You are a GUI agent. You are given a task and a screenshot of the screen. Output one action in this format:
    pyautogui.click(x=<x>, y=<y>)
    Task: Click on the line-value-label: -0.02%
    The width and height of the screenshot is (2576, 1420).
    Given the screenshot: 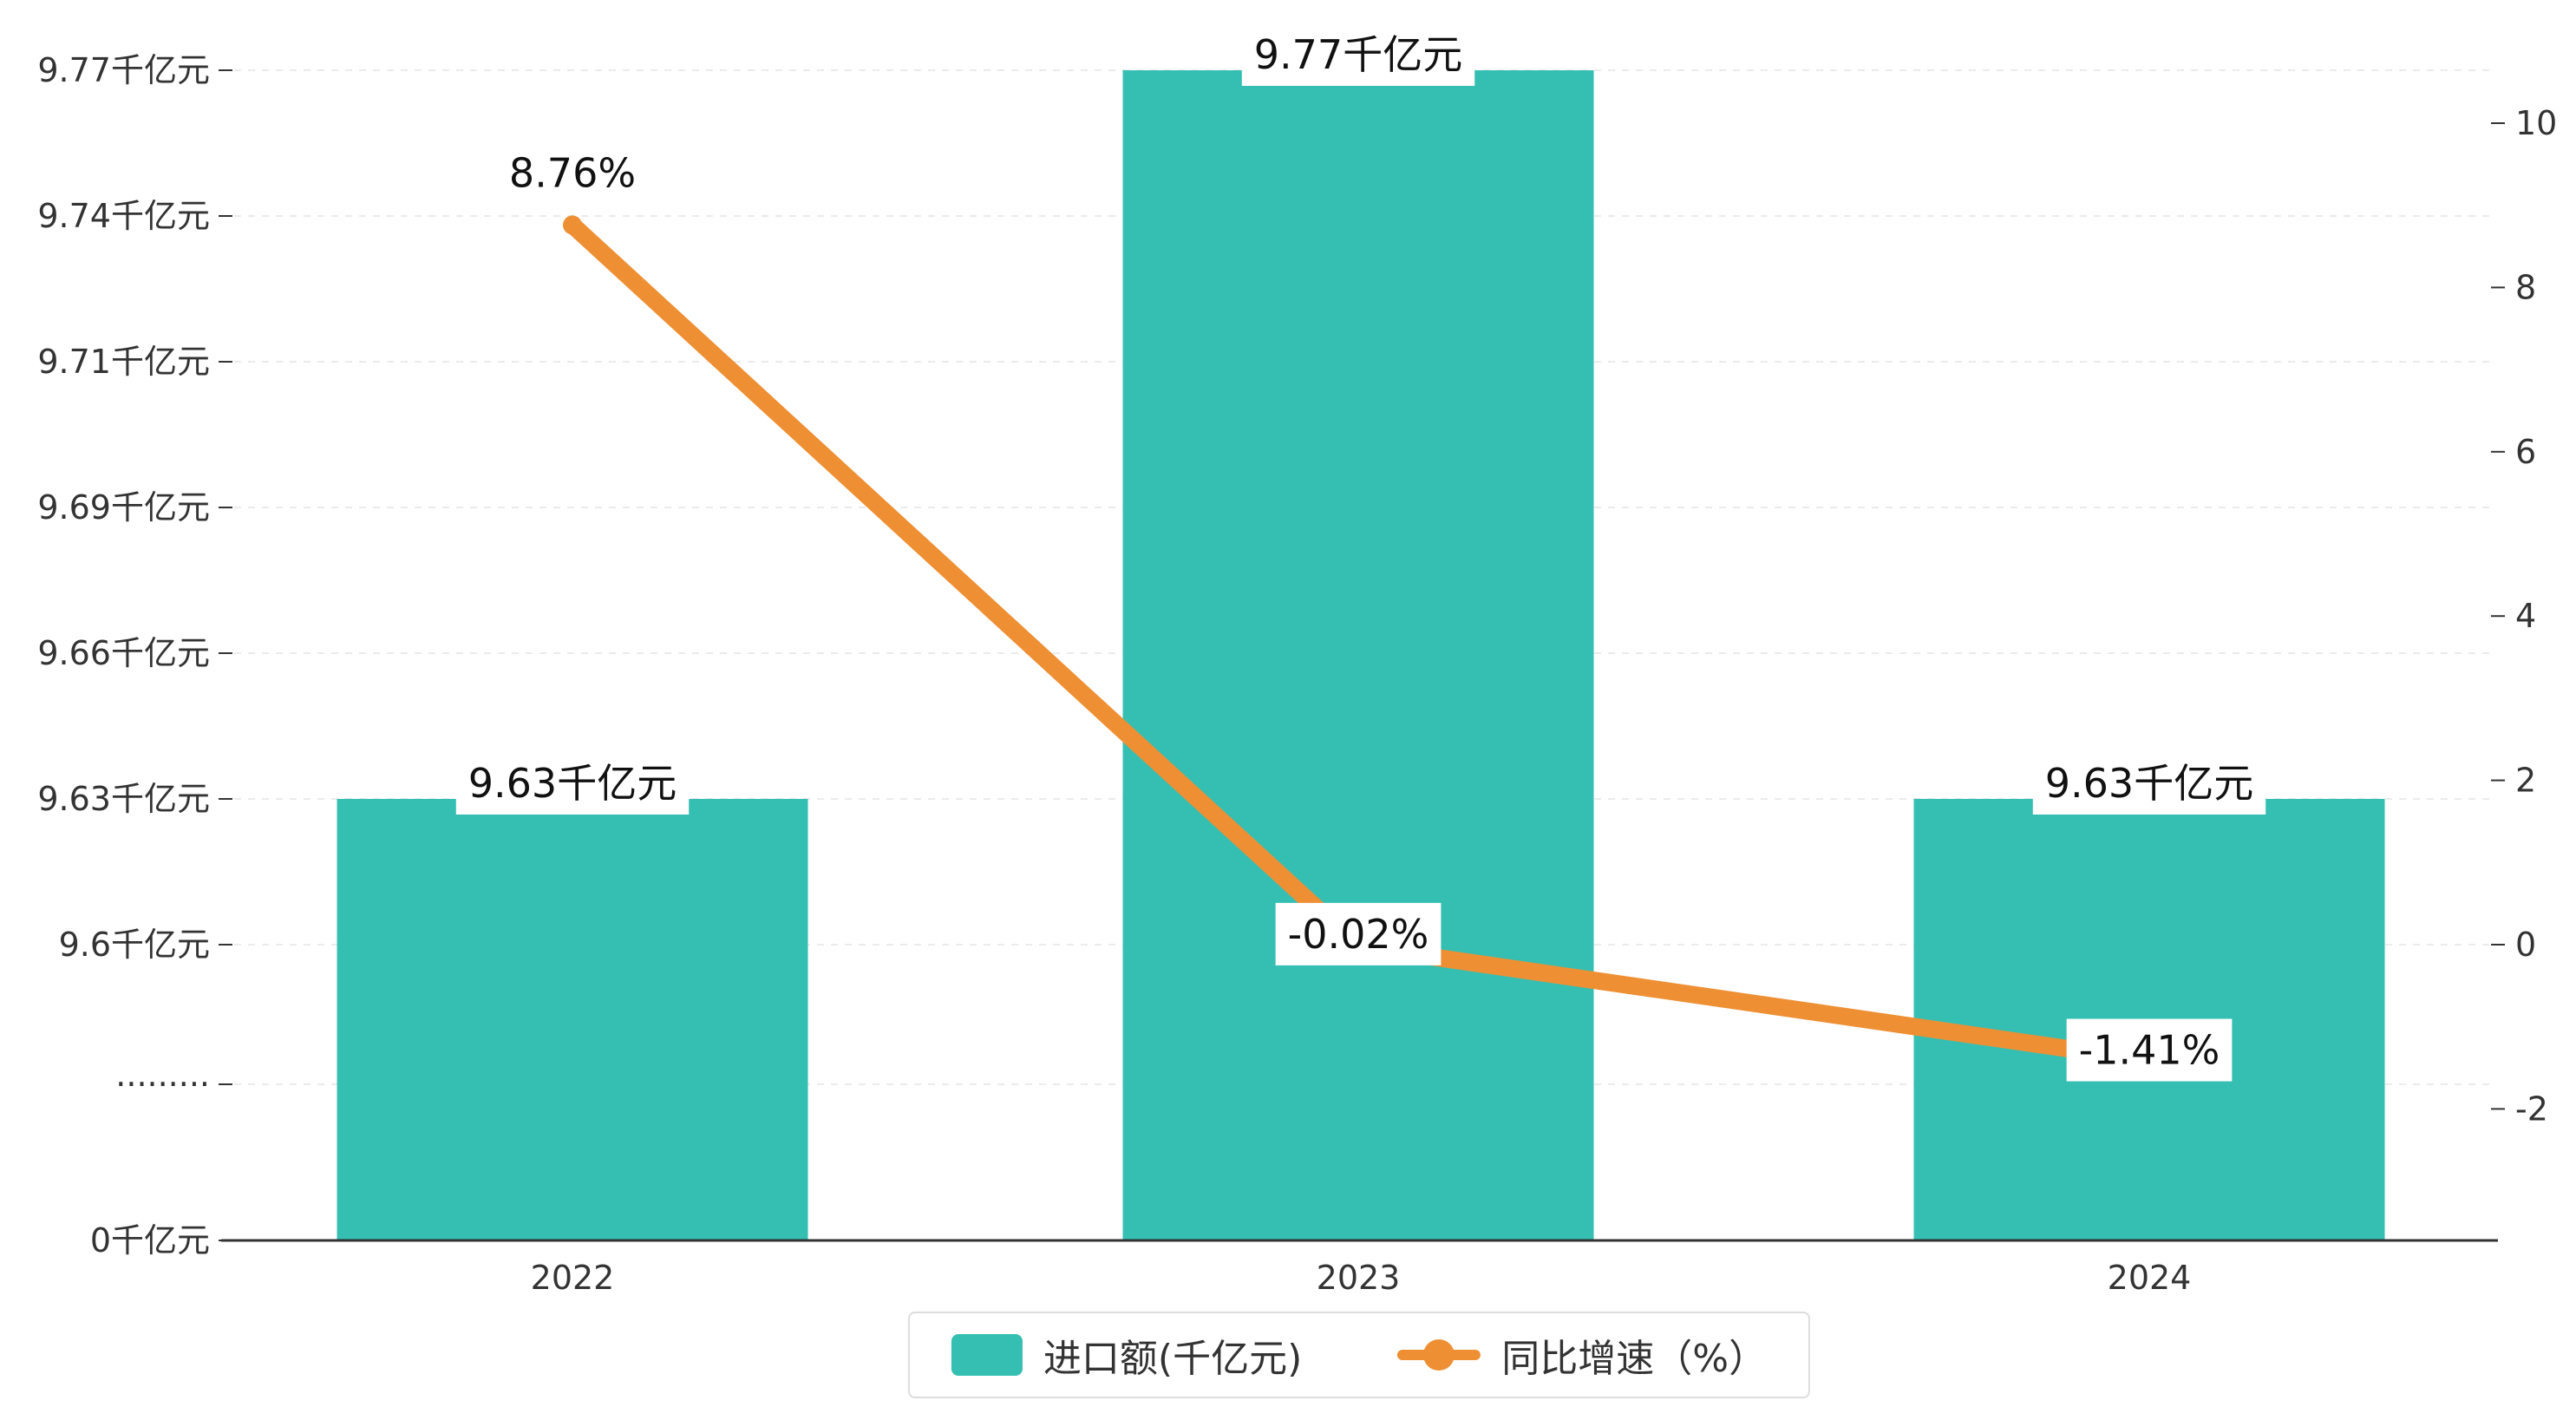 What is the action you would take?
    pyautogui.click(x=1358, y=934)
    